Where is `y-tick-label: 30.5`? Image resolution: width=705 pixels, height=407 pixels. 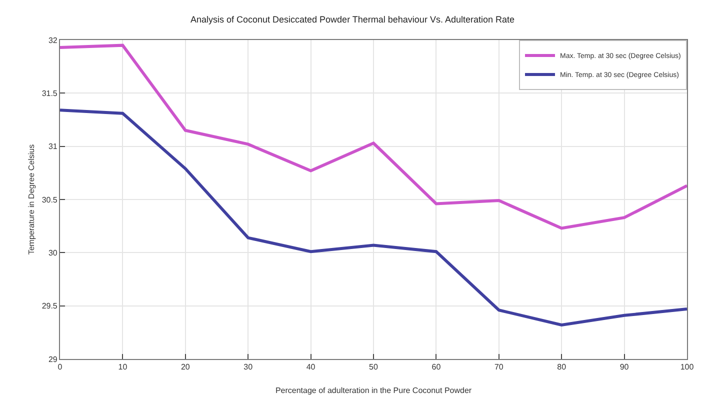 y-tick-label: 30.5 is located at coordinates (50, 199).